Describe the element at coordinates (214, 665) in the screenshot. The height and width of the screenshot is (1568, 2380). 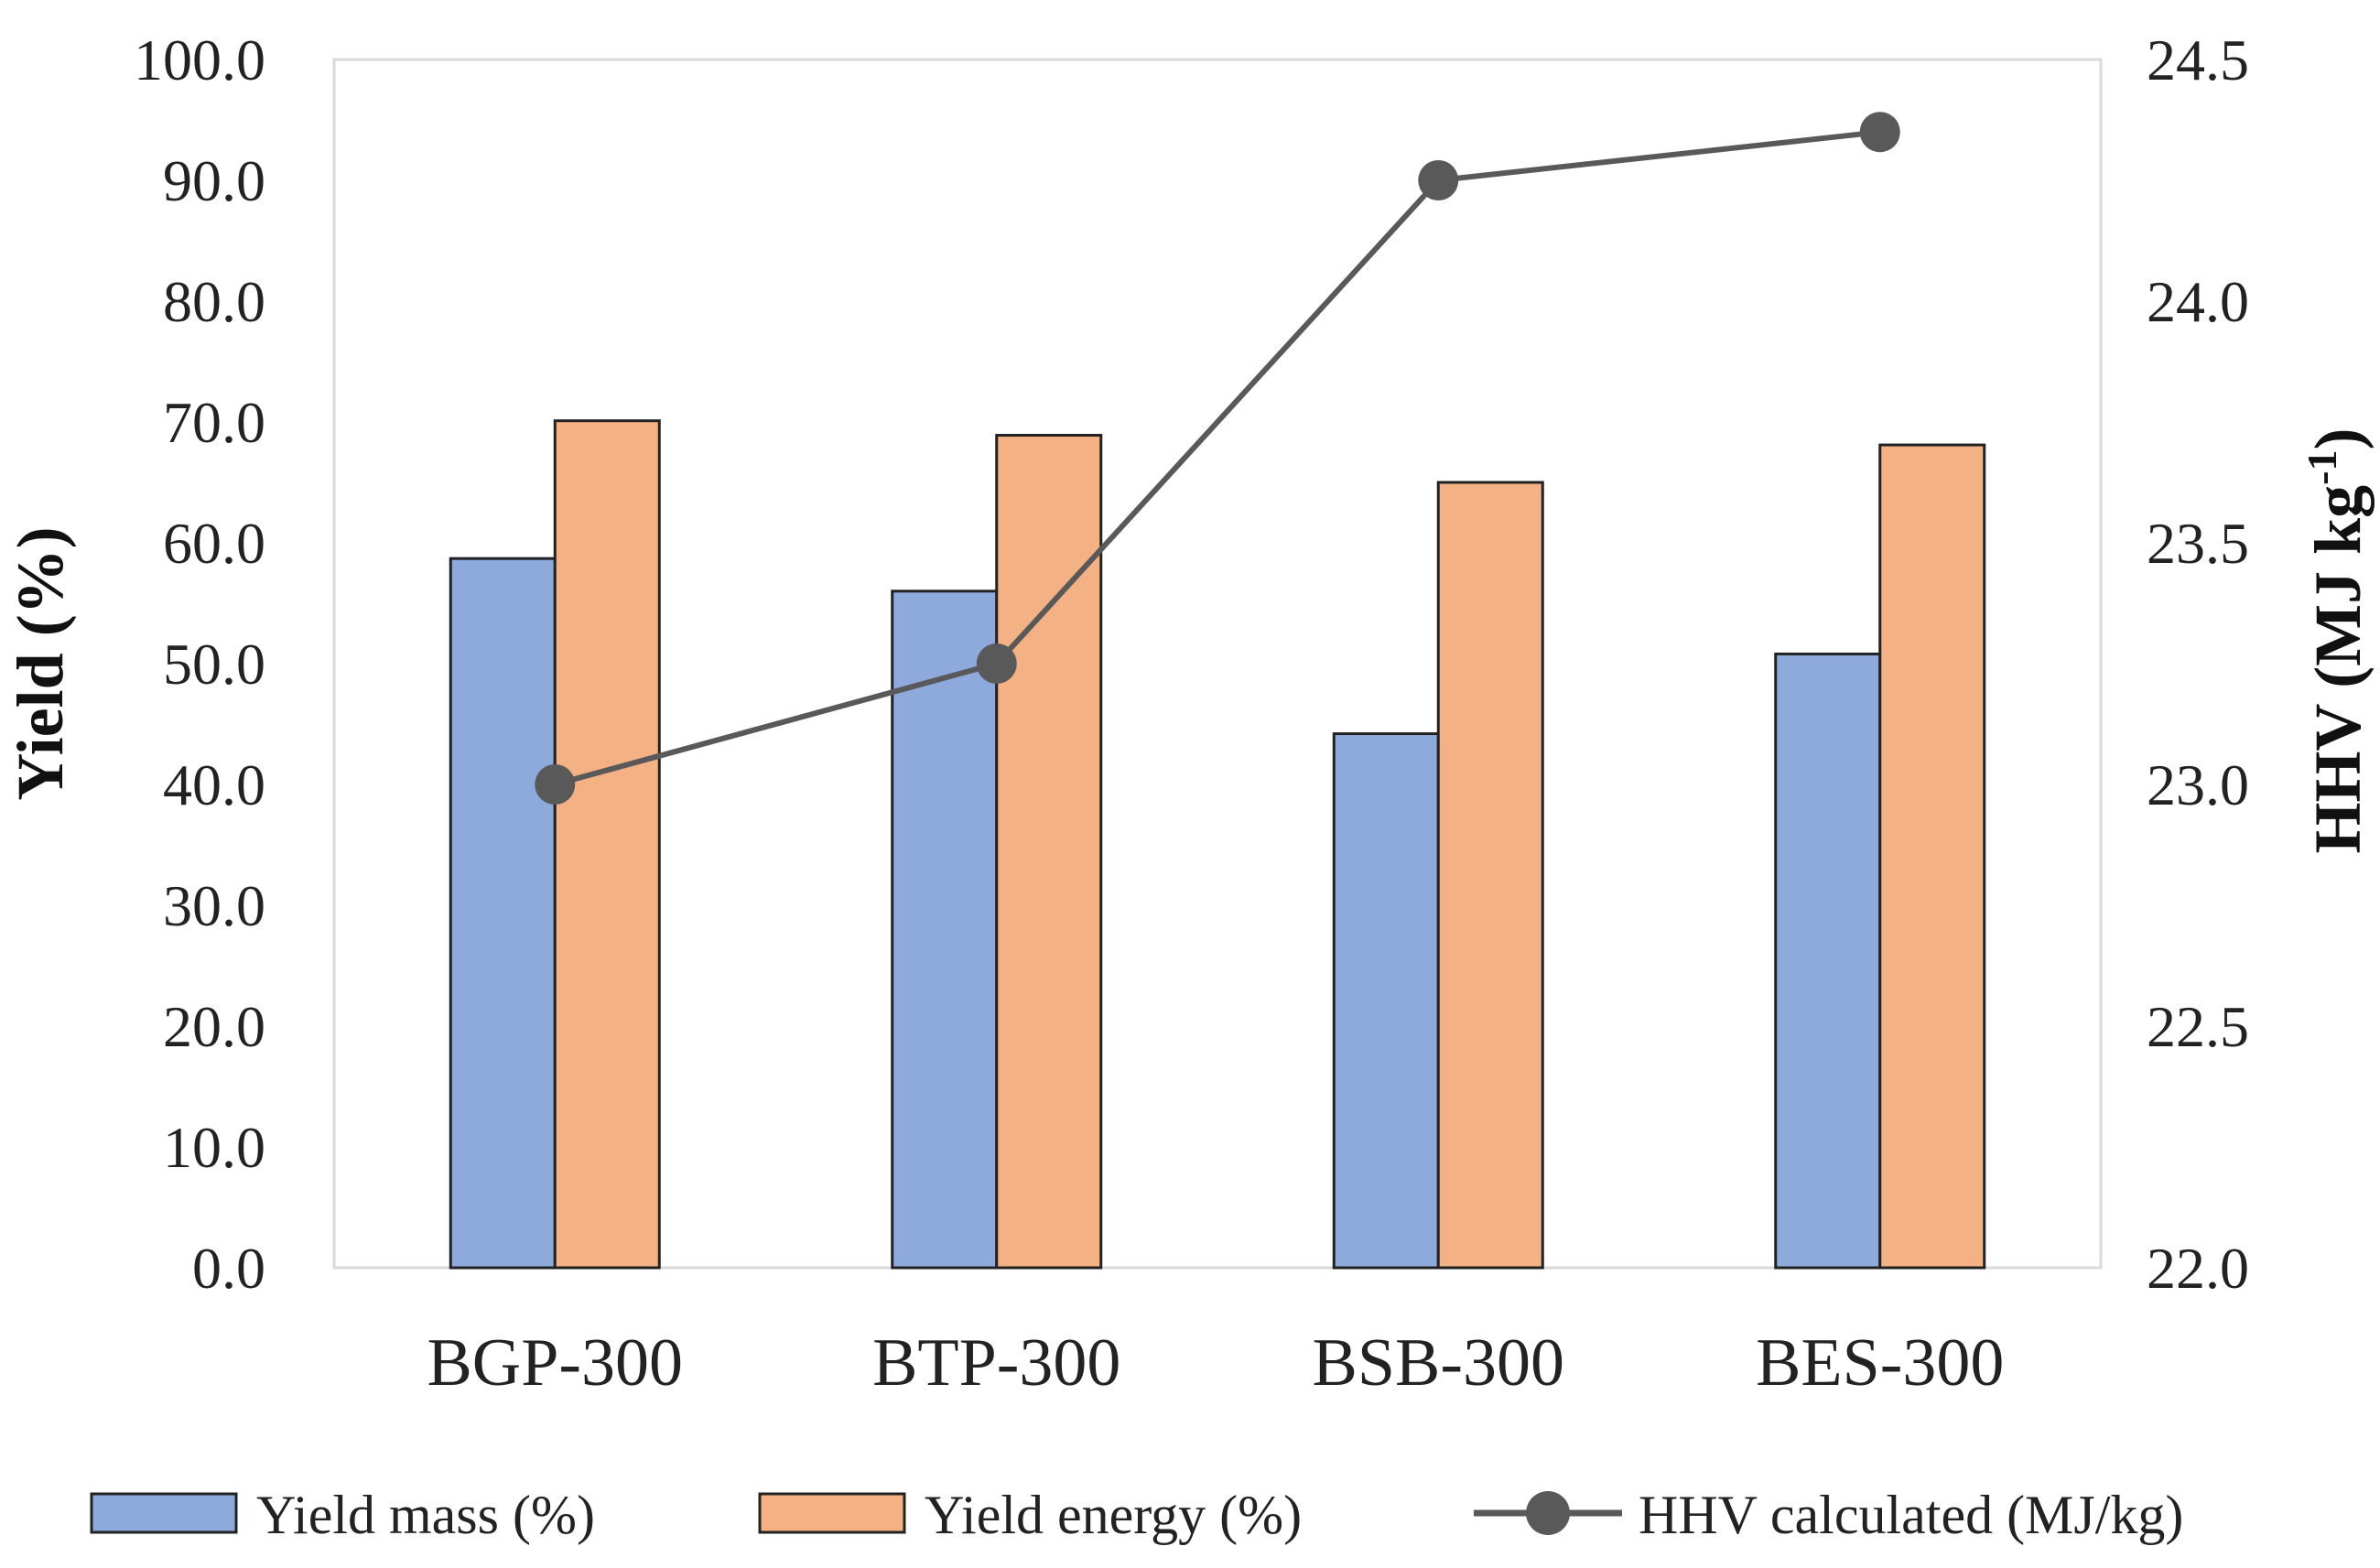
I see `y-tick-label: 50.0` at that location.